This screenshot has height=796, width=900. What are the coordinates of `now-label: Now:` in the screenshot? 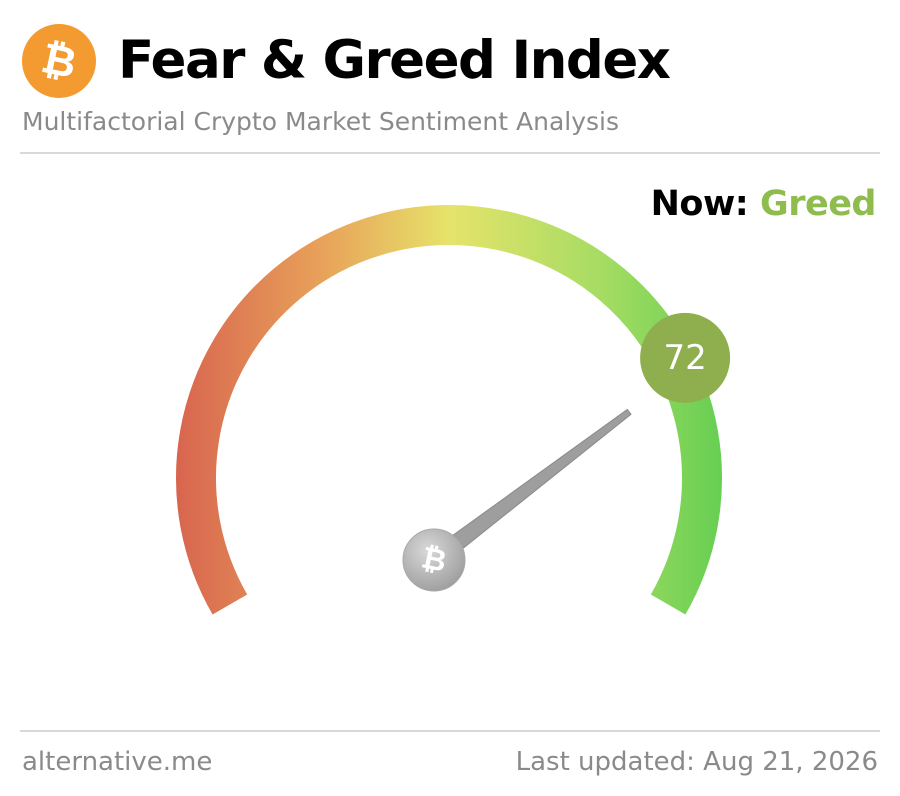 It's located at (699, 204).